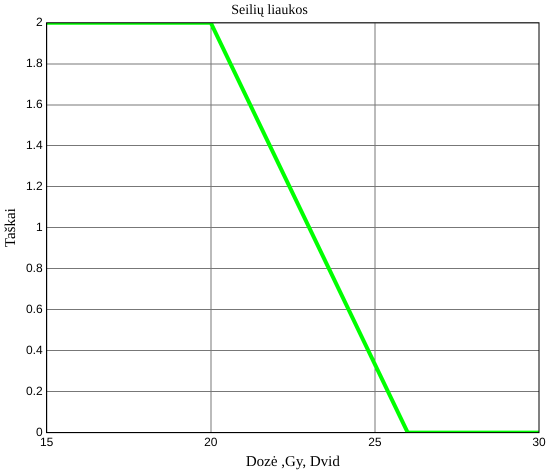  Describe the element at coordinates (39, 227) in the screenshot. I see `y-tick-label: 1` at that location.